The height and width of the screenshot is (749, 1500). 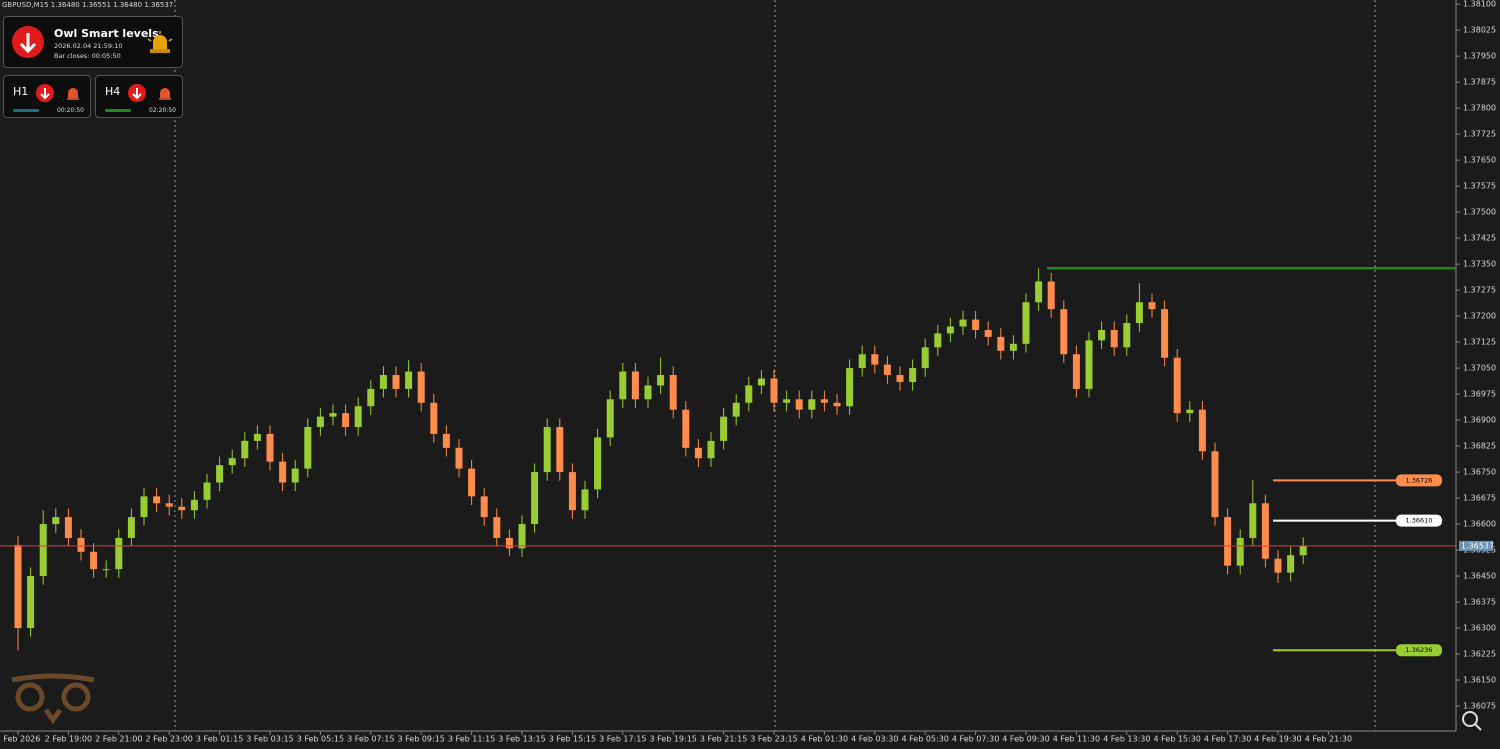 What do you see at coordinates (521, 739) in the screenshot?
I see `x-tick-label: 3 Feb 13:15` at bounding box center [521, 739].